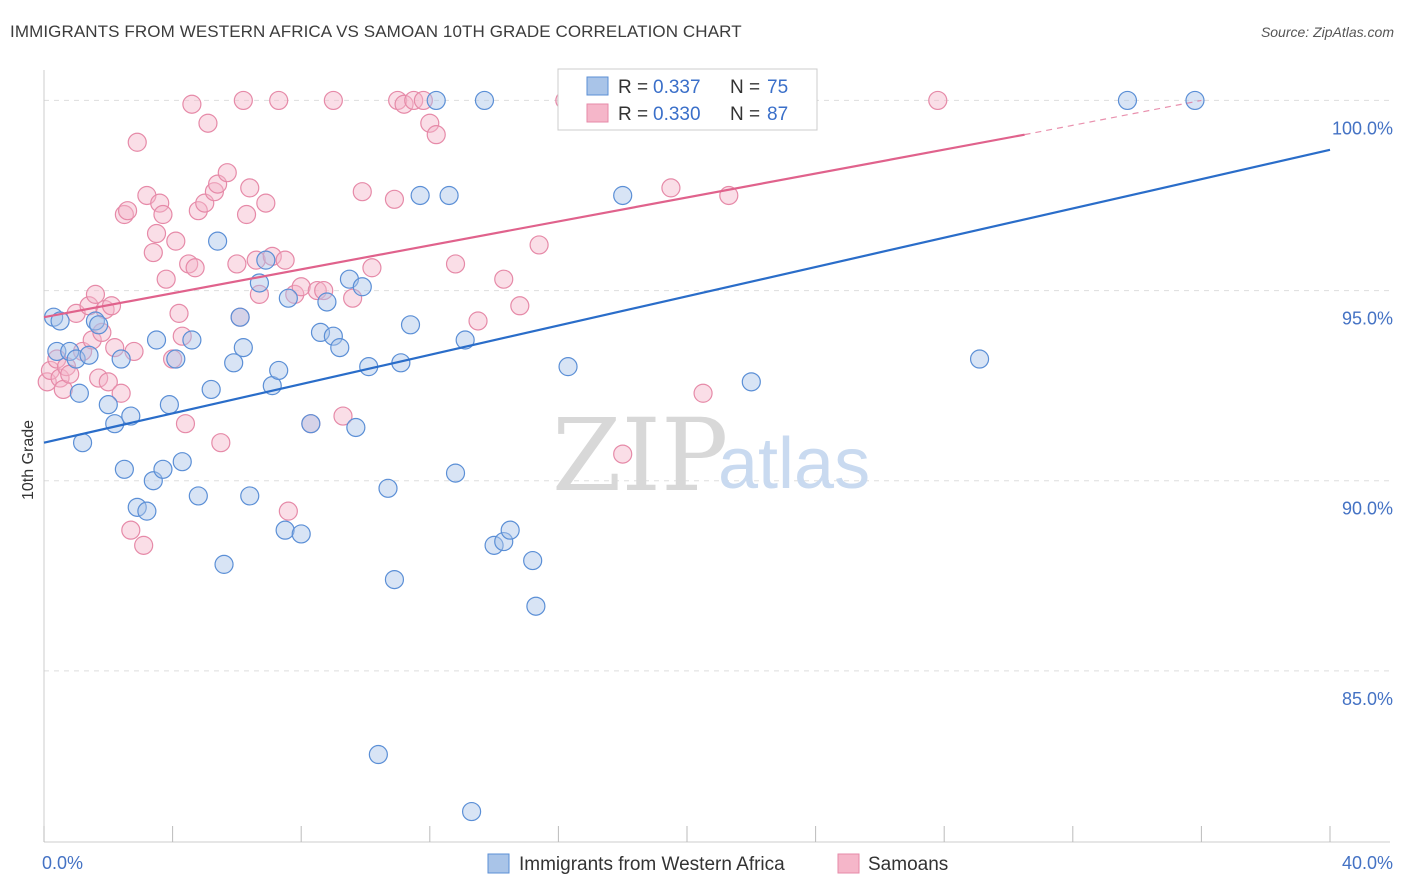 The width and height of the screenshot is (1406, 892). I want to click on watermark: ZIP atlas, so click(711, 455).